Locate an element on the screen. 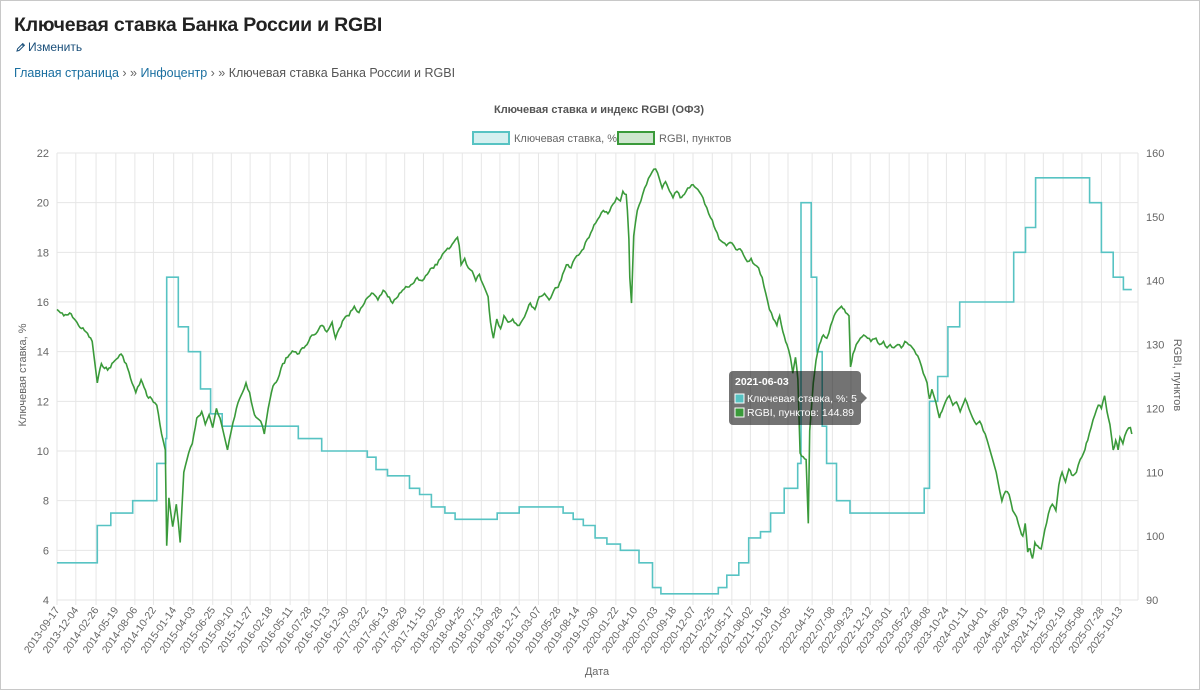 The width and height of the screenshot is (1200, 690). legend-swatch-rgbi is located at coordinates (636, 138).